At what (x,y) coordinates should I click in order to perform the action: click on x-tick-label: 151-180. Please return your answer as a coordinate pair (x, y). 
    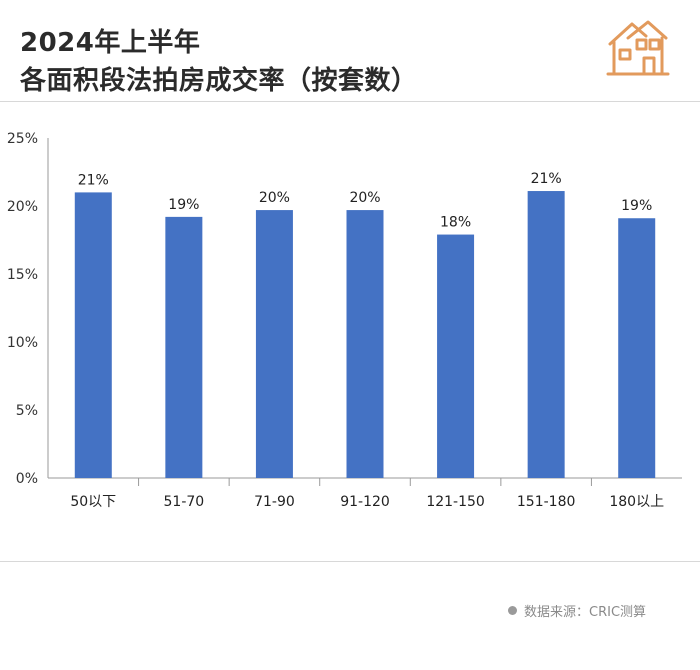
    Looking at the image, I should click on (546, 502).